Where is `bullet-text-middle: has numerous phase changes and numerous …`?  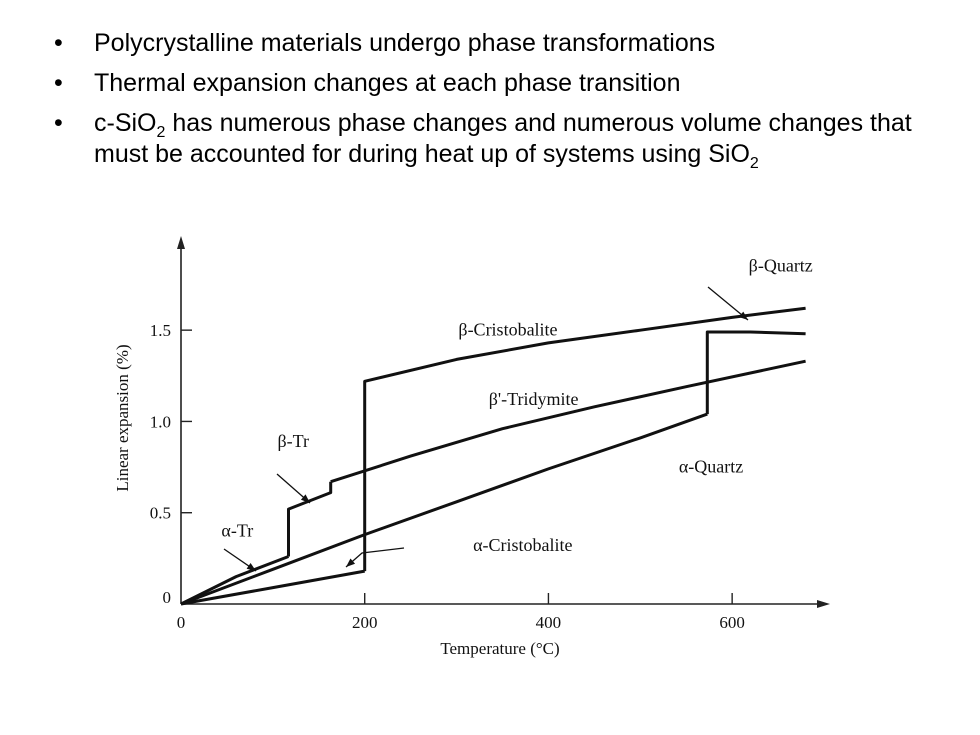
bullet-text-middle: has numerous phase changes and numerous … is located at coordinates (503, 138).